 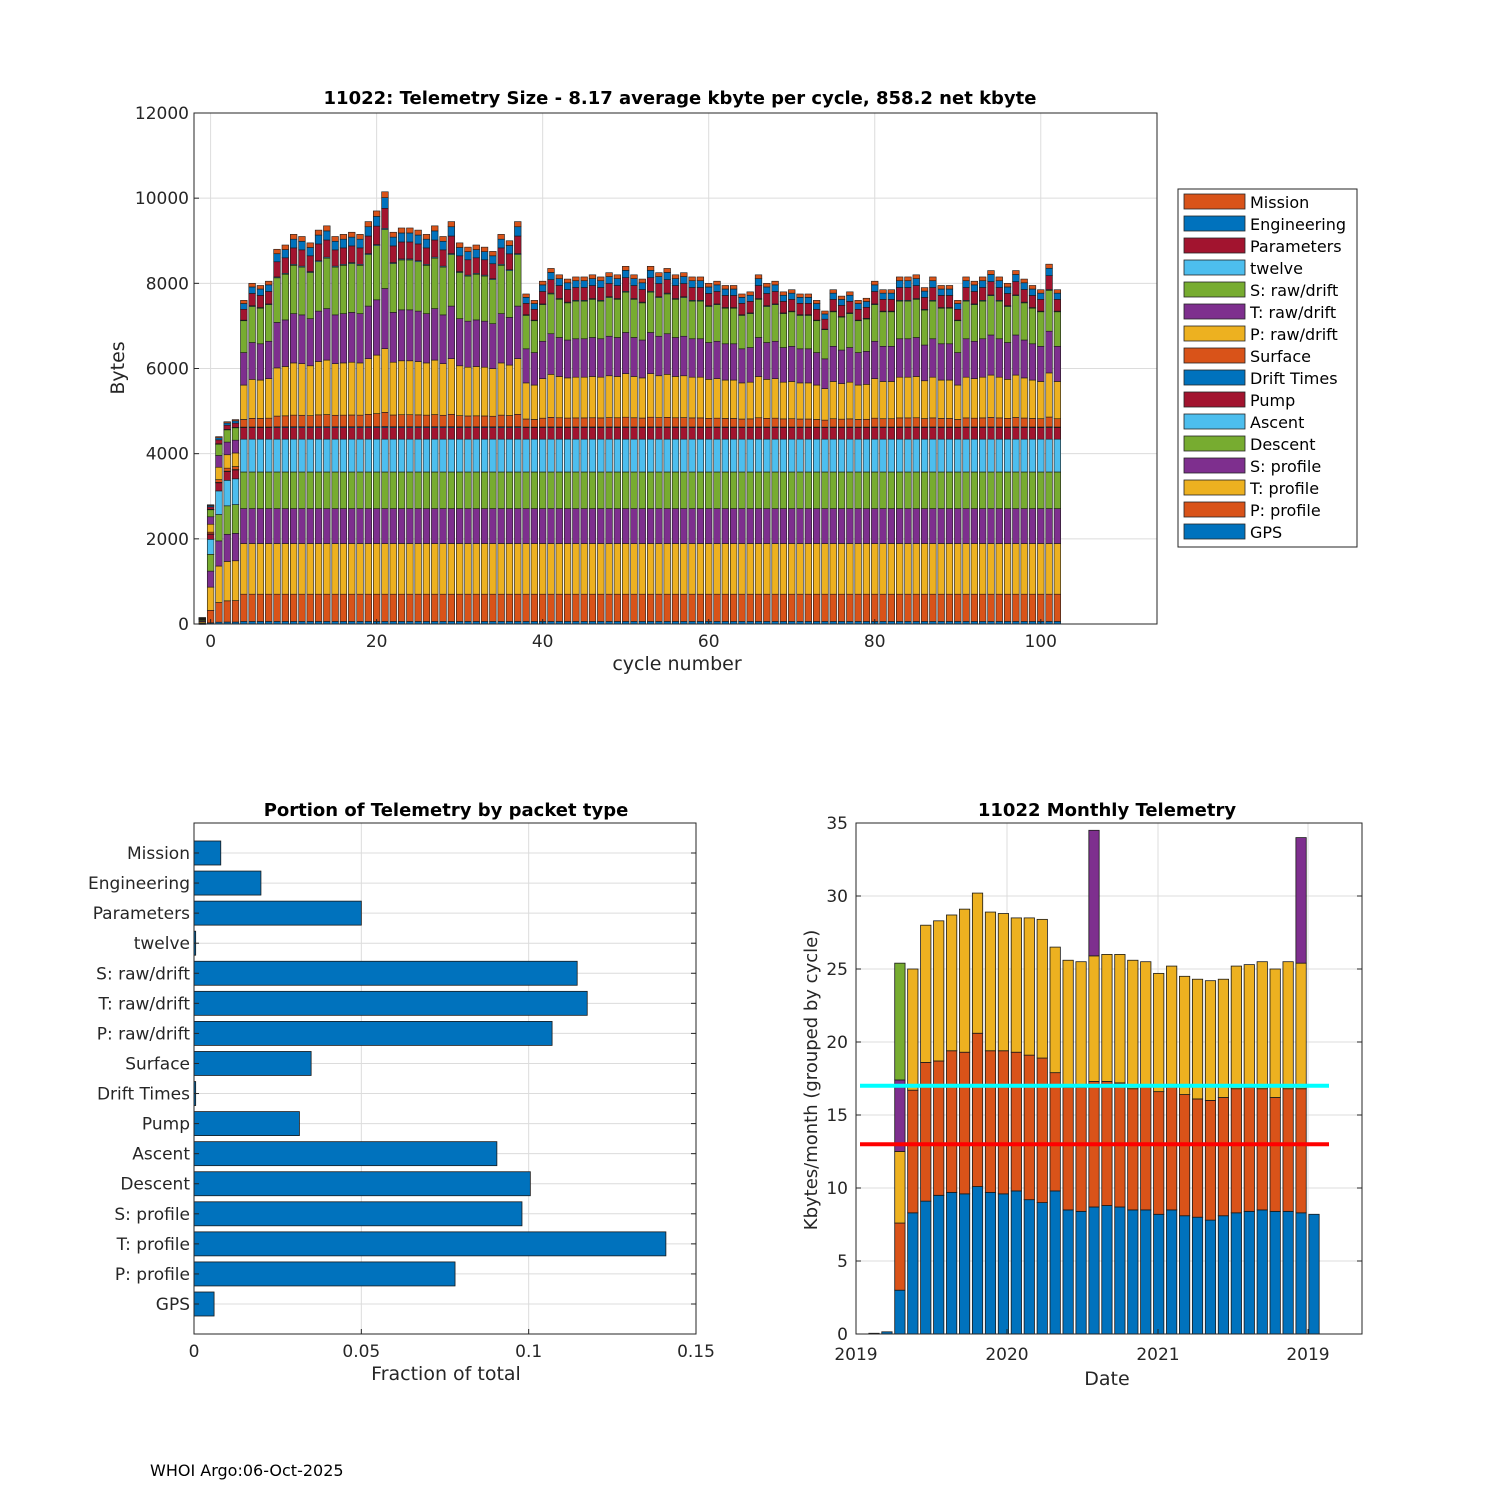 What do you see at coordinates (167, 455) in the screenshot?
I see `y-tick-label: 4000` at bounding box center [167, 455].